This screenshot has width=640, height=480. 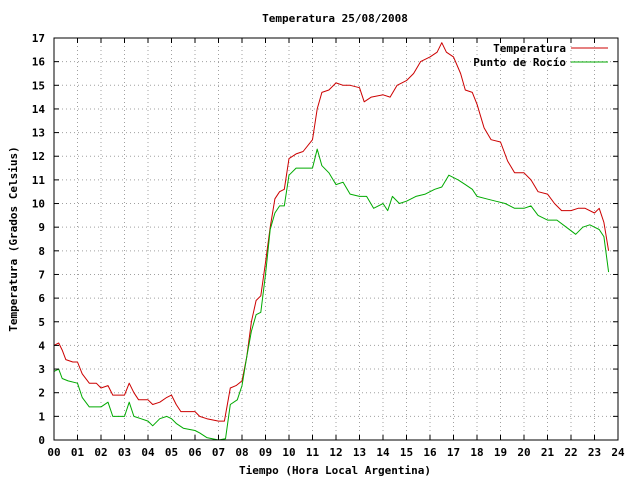 What do you see at coordinates (38, 204) in the screenshot?
I see `y-tick-label: 10` at bounding box center [38, 204].